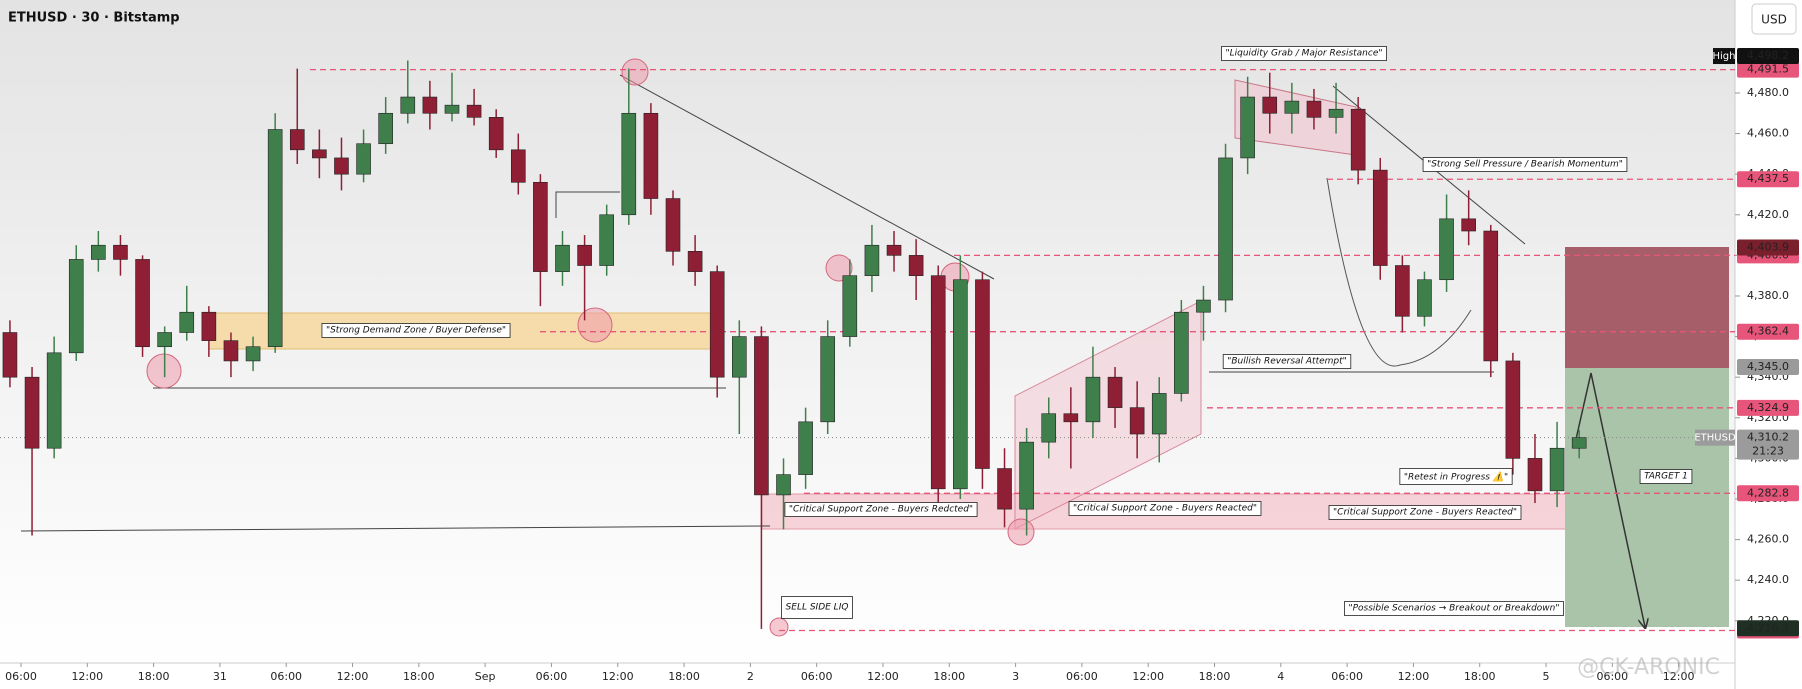 The height and width of the screenshot is (689, 1802). What do you see at coordinates (1768, 133) in the screenshot?
I see `y-tick-label: 4,460.0` at bounding box center [1768, 133].